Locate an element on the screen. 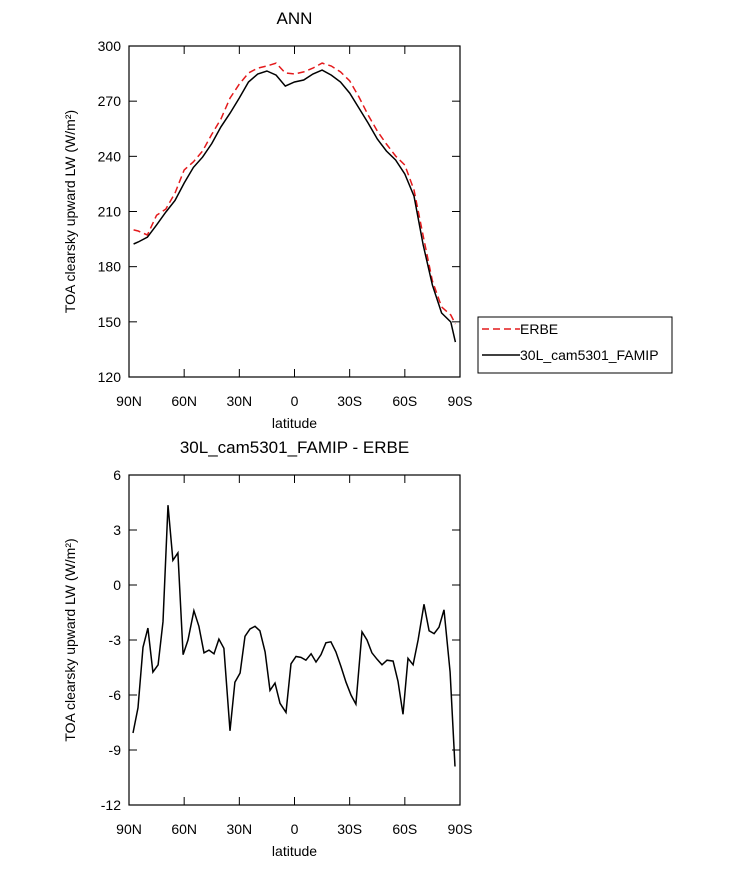 This screenshot has height=870, width=733. legend-label: 30L_cam5301_FAMIP is located at coordinates (589, 355).